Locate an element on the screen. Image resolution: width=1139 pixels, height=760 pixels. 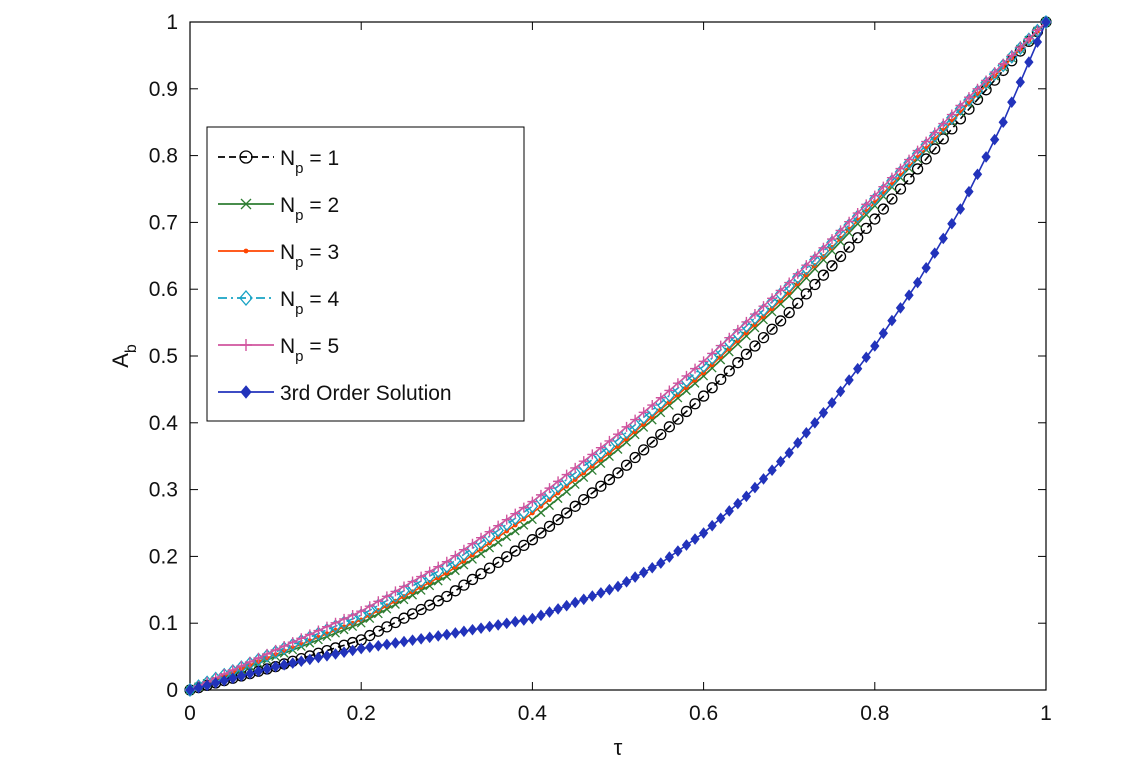
legend-item: Np = 1 is located at coordinates (278, 162).